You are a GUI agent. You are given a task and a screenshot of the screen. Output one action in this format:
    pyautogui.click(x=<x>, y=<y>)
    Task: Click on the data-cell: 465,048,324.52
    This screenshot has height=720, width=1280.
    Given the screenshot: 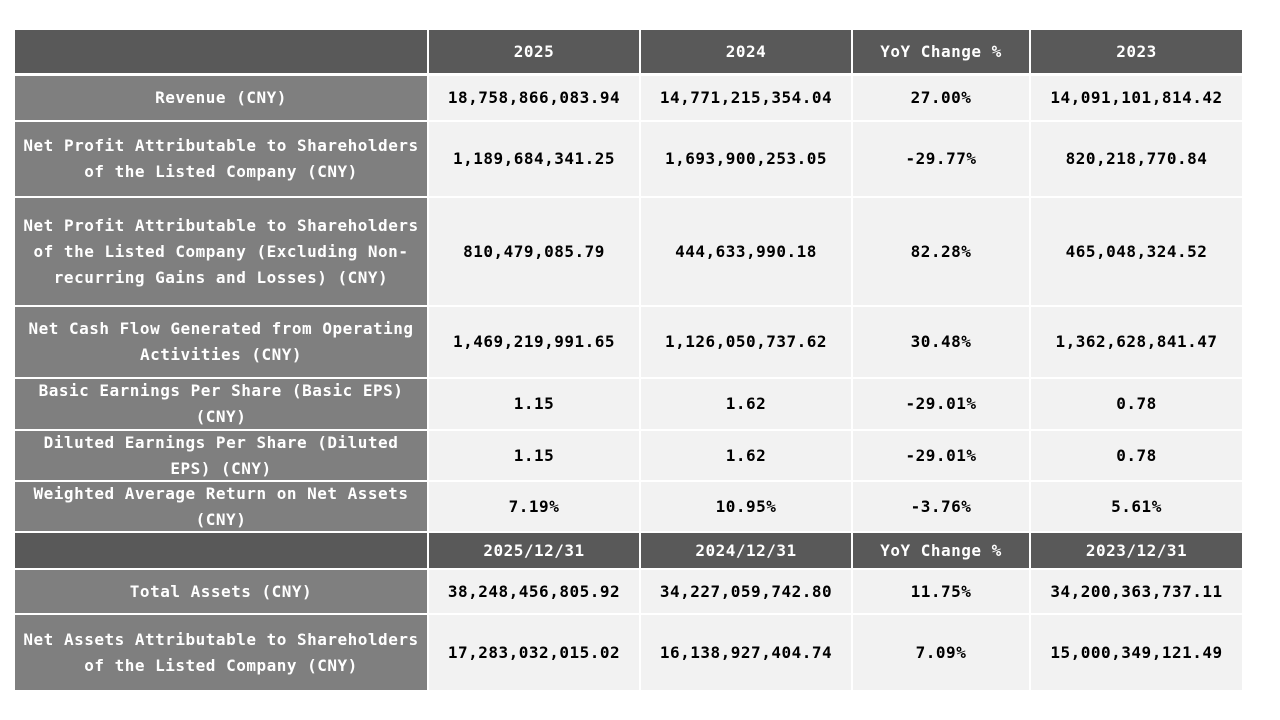 What is the action you would take?
    pyautogui.click(x=1136, y=251)
    